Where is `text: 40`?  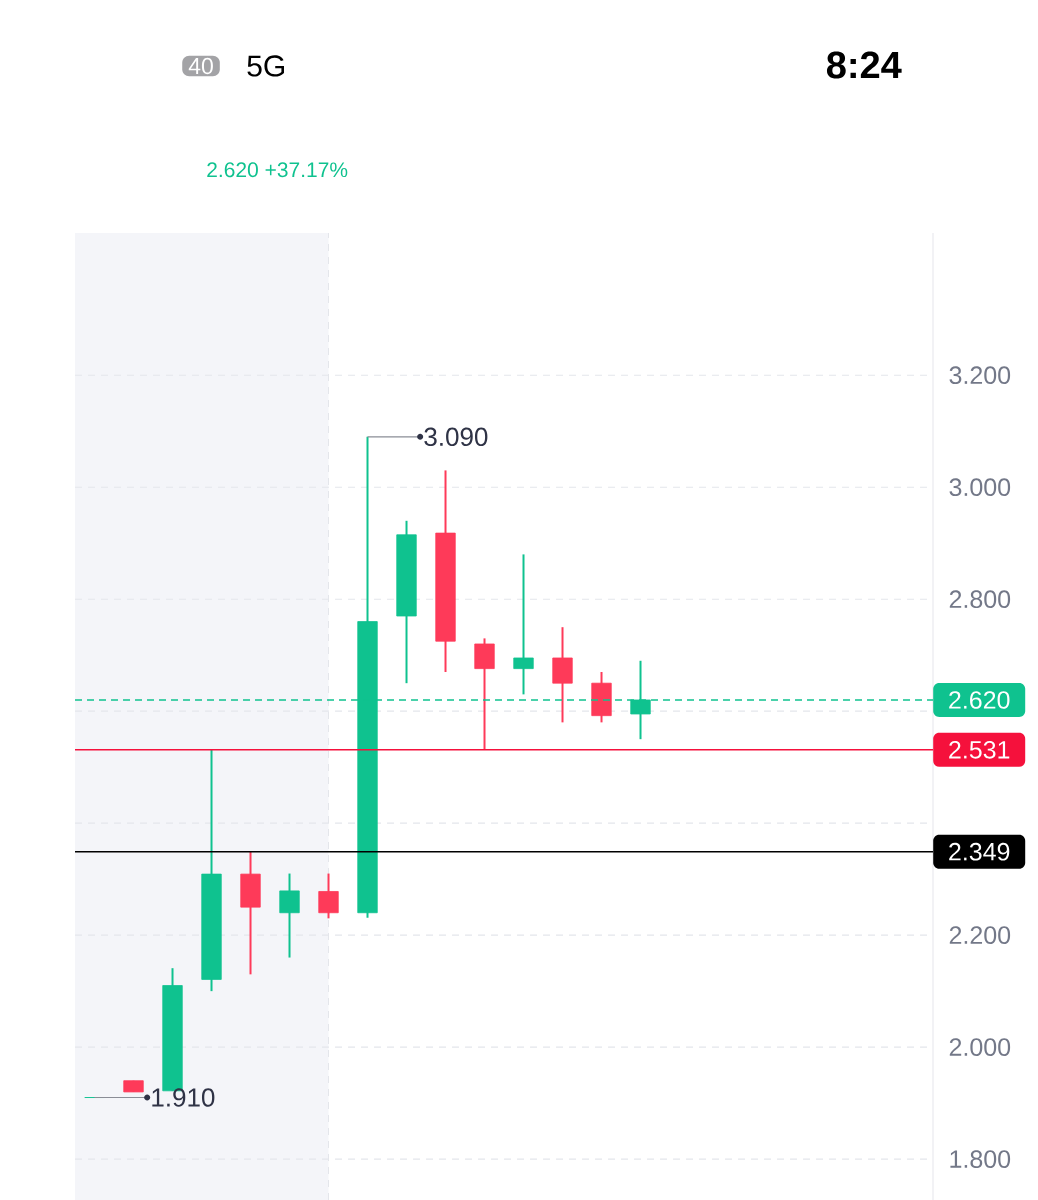
text: 40 is located at coordinates (200, 66).